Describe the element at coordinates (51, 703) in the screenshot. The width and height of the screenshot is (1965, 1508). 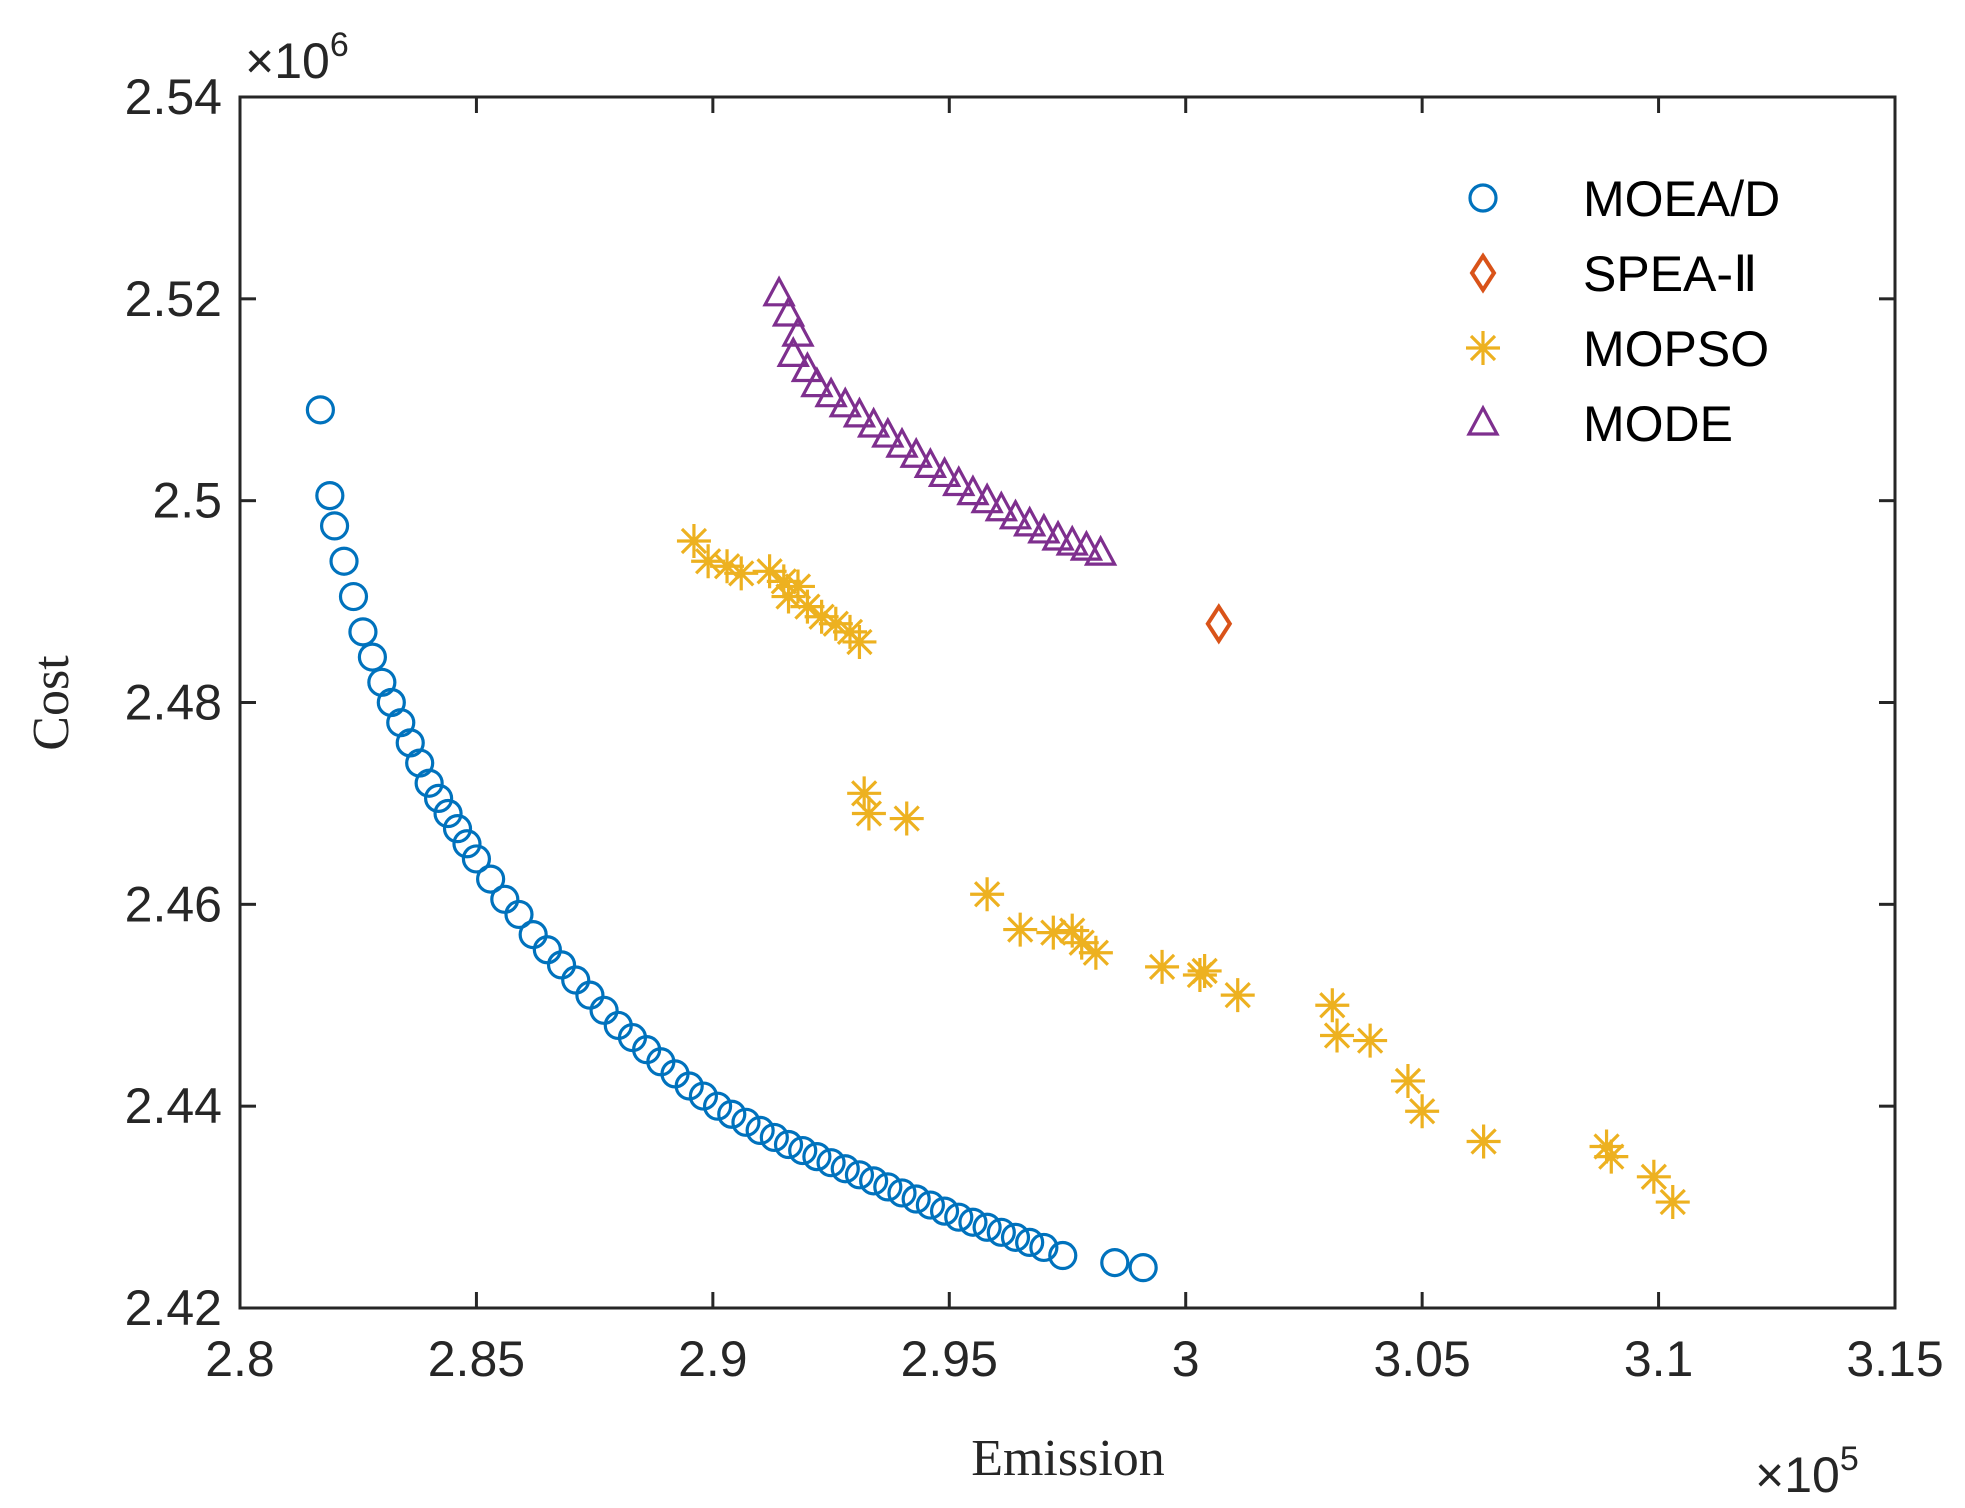
I see `y-axis-label: Cost` at that location.